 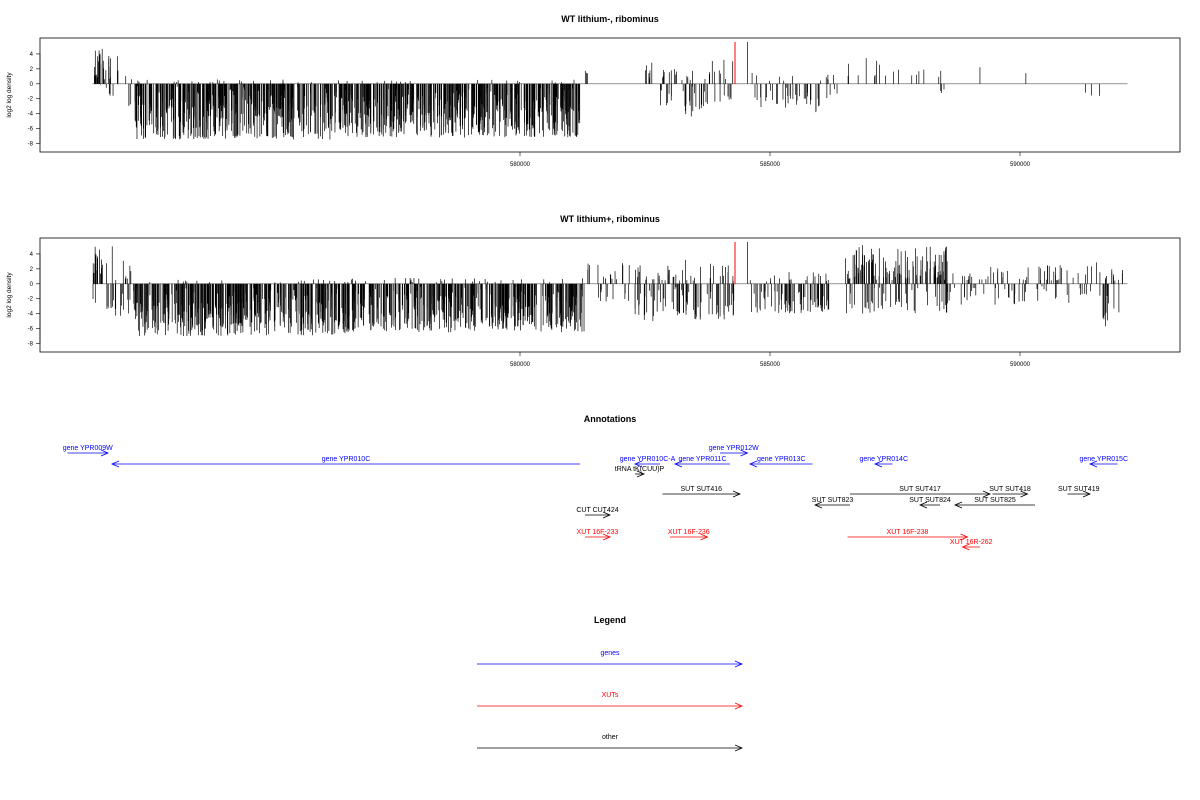 What do you see at coordinates (971, 542) in the screenshot?
I see `feature-label: XUT 16R-262` at bounding box center [971, 542].